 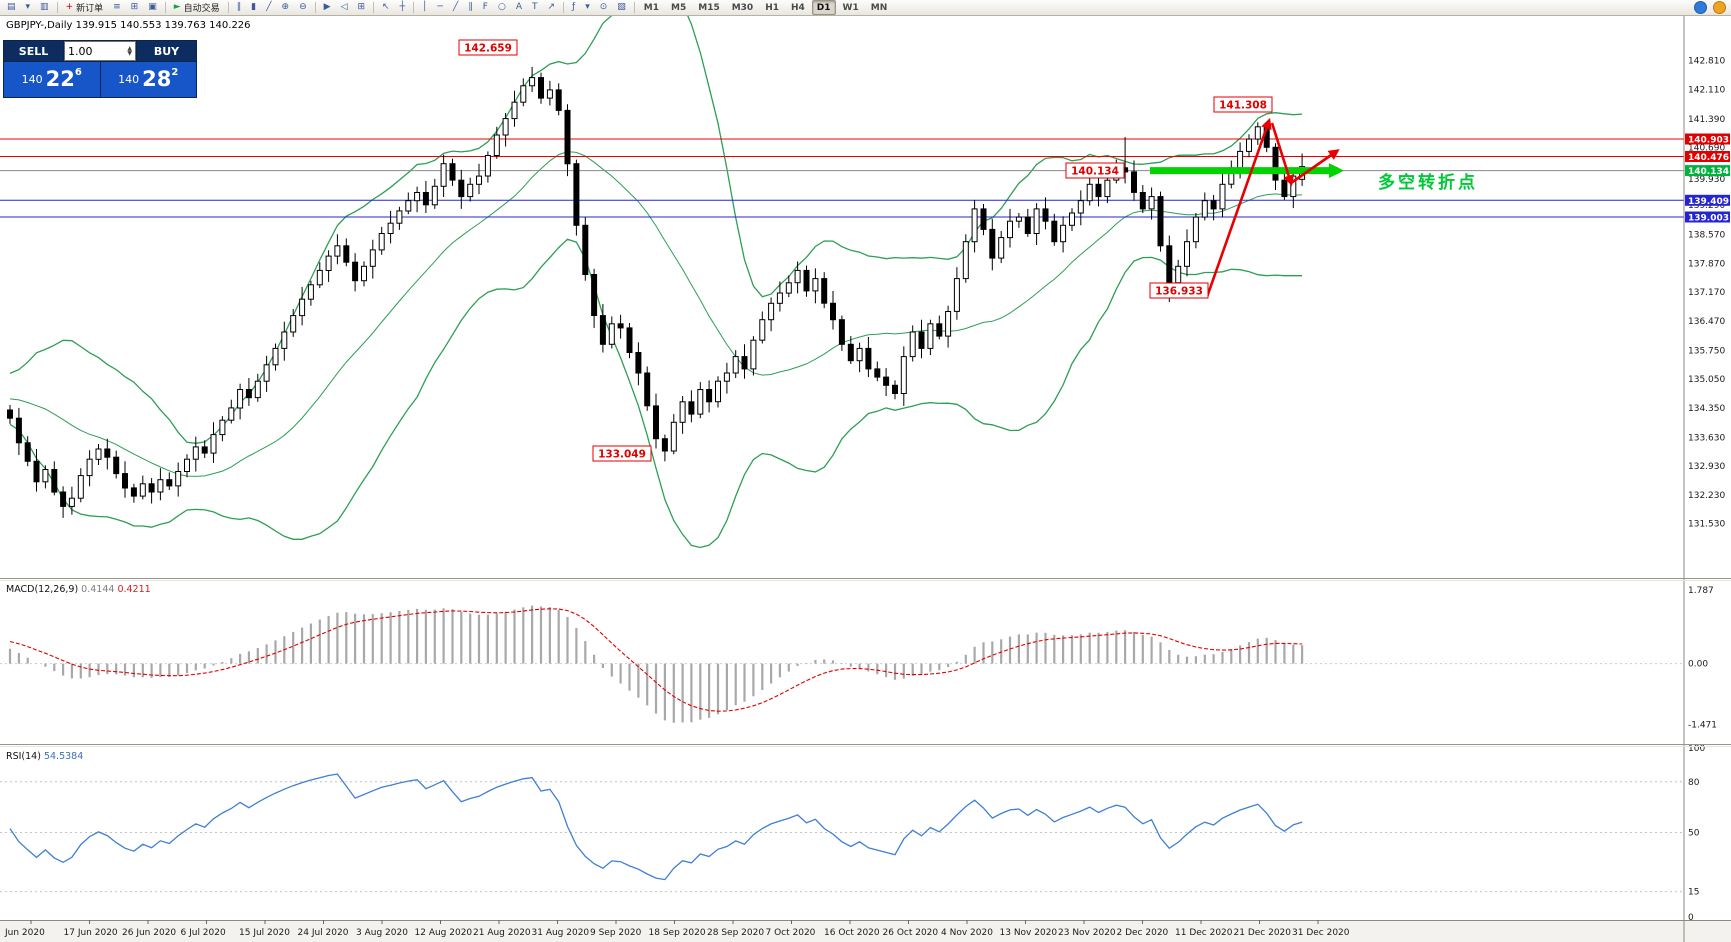 What do you see at coordinates (502, 7) in the screenshot?
I see `shapes-icon: ○` at bounding box center [502, 7].